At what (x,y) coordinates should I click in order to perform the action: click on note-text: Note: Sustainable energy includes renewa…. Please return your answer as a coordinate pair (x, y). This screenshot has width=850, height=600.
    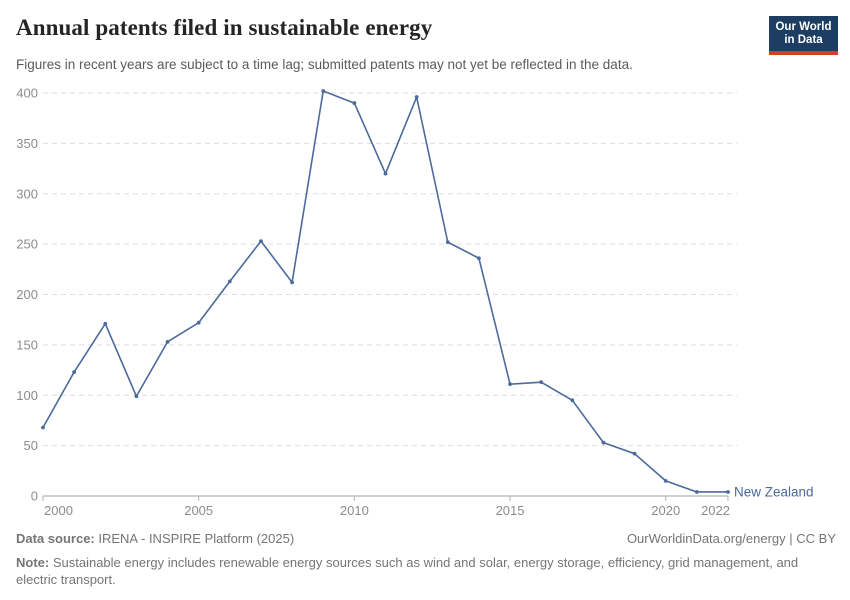
    Looking at the image, I should click on (410, 571).